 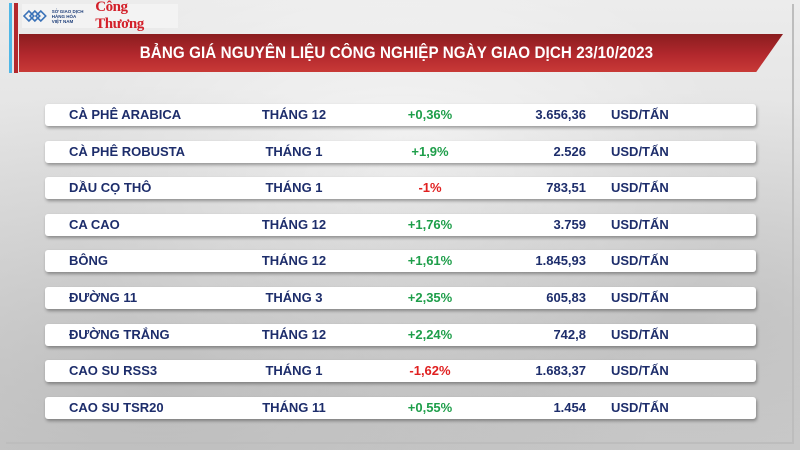 What do you see at coordinates (103, 297) in the screenshot?
I see `commodity-name: ĐƯỜNG 11` at bounding box center [103, 297].